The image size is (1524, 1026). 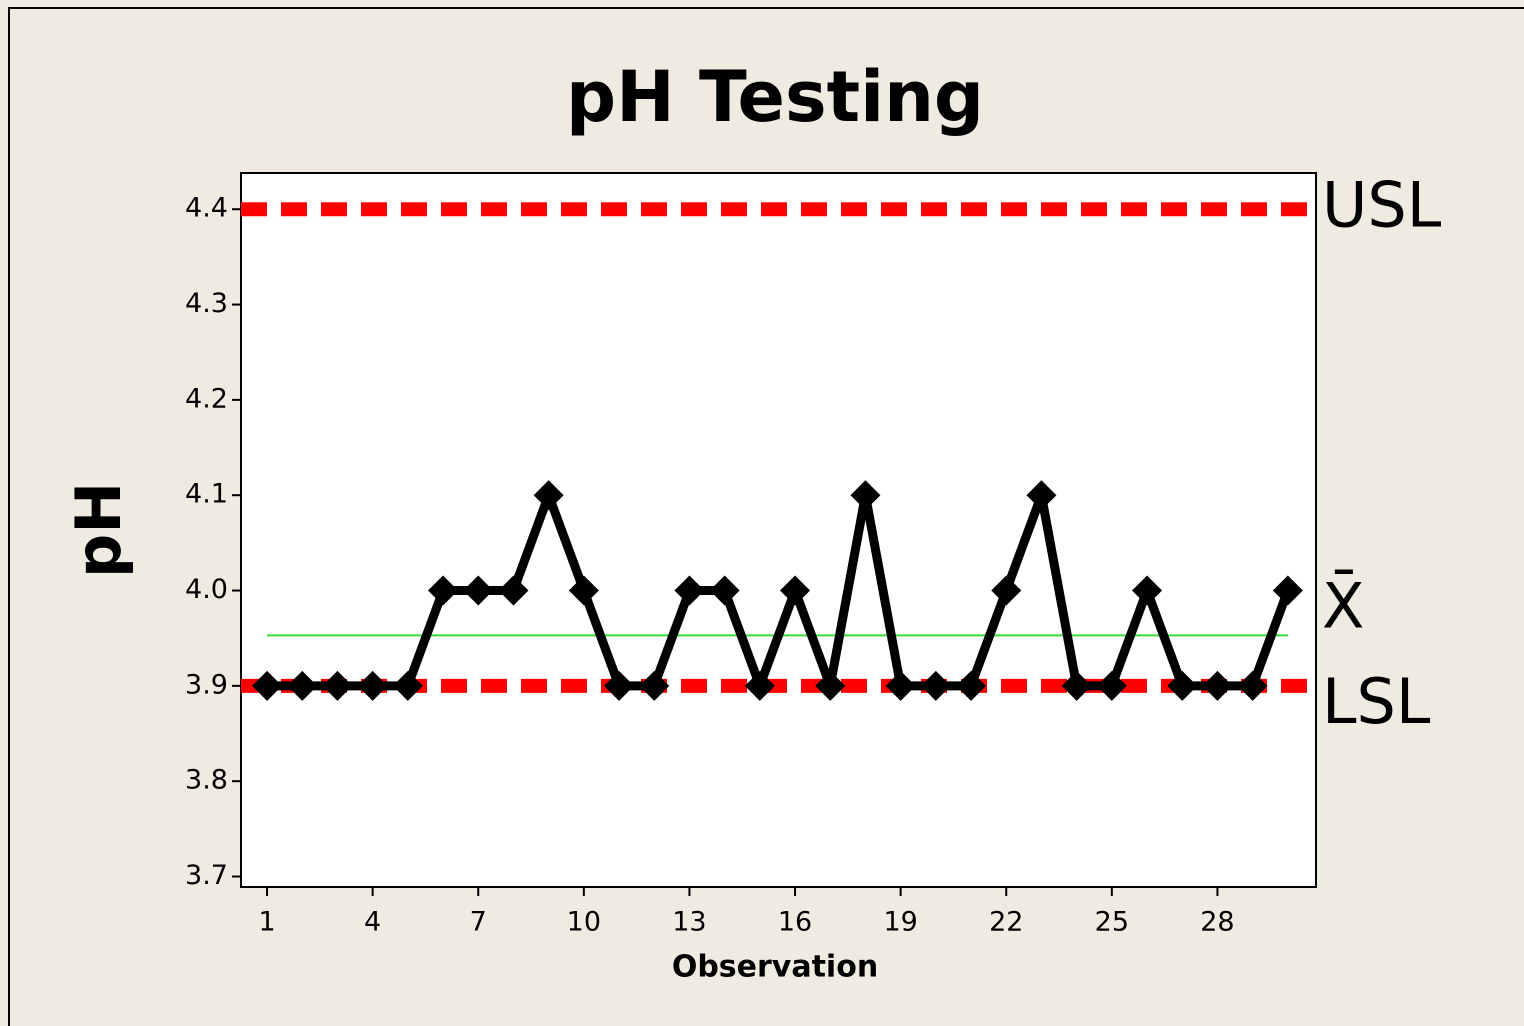 I want to click on y-tick-label: 4.4, so click(x=206, y=208).